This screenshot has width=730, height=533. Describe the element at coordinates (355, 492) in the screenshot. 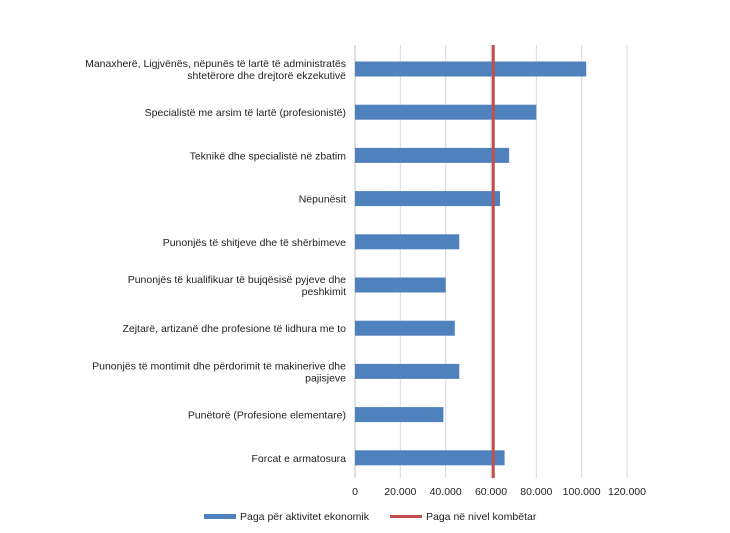

I see `x-tick-label: 0` at that location.